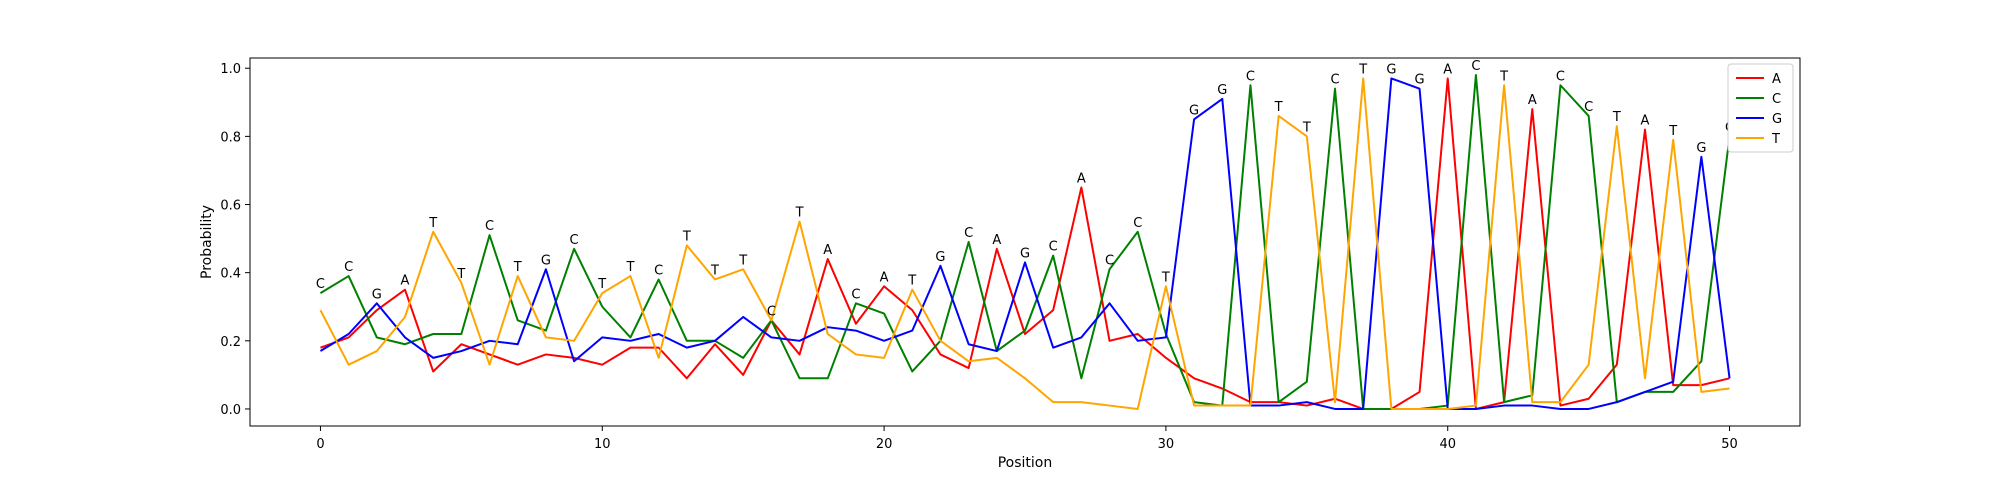 The height and width of the screenshot is (480, 2000). I want to click on y-axis-ticks: 0.0 0.2 0.4 0.6 0.8 1.0, so click(235, 240).